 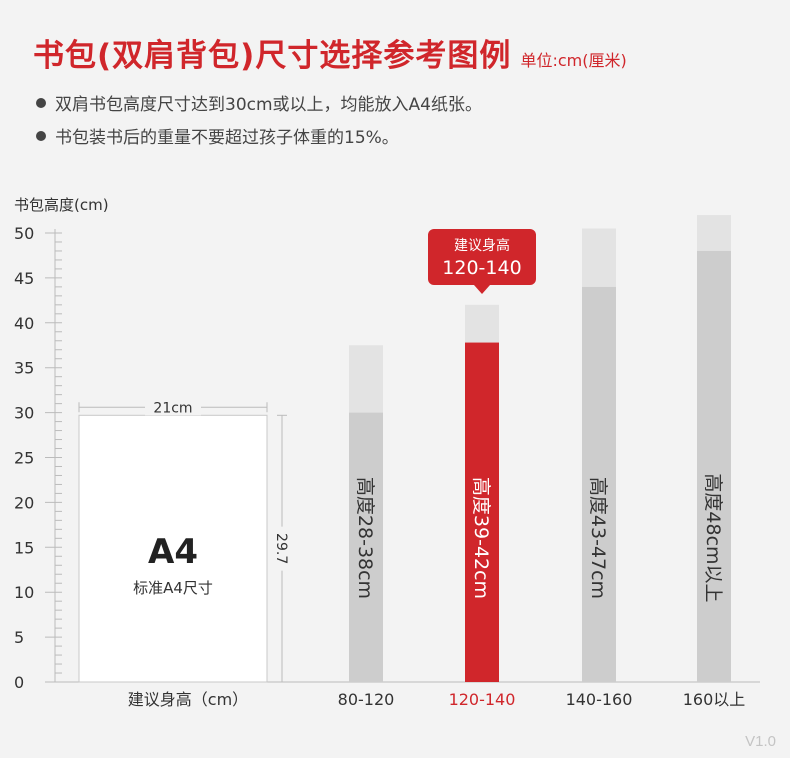 I want to click on bar-cap-160以上, so click(x=714, y=233).